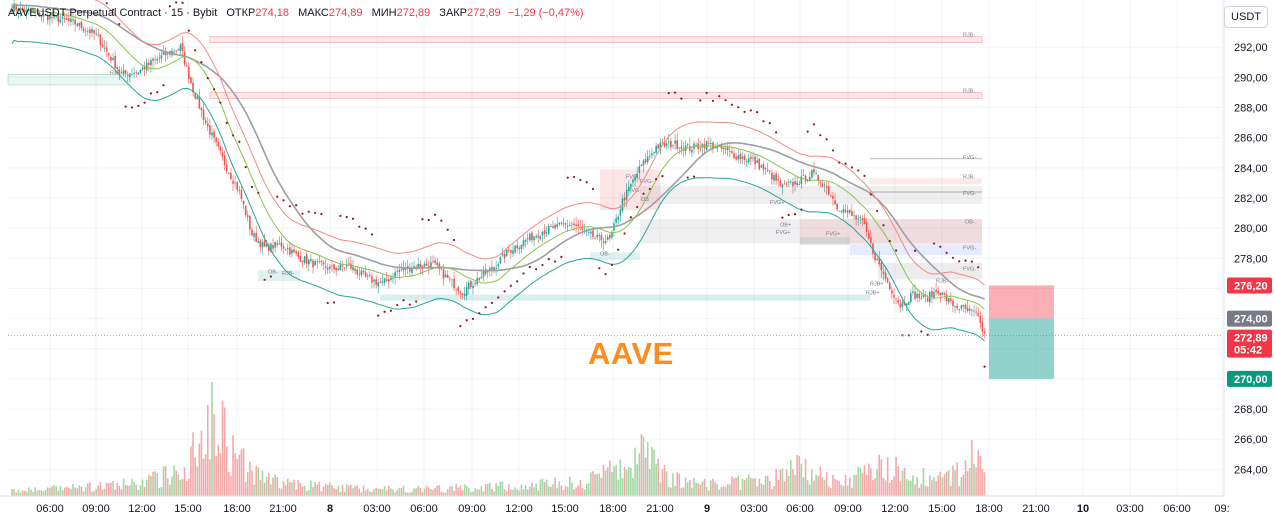  I want to click on time-tick-label: 09:00, so click(848, 509).